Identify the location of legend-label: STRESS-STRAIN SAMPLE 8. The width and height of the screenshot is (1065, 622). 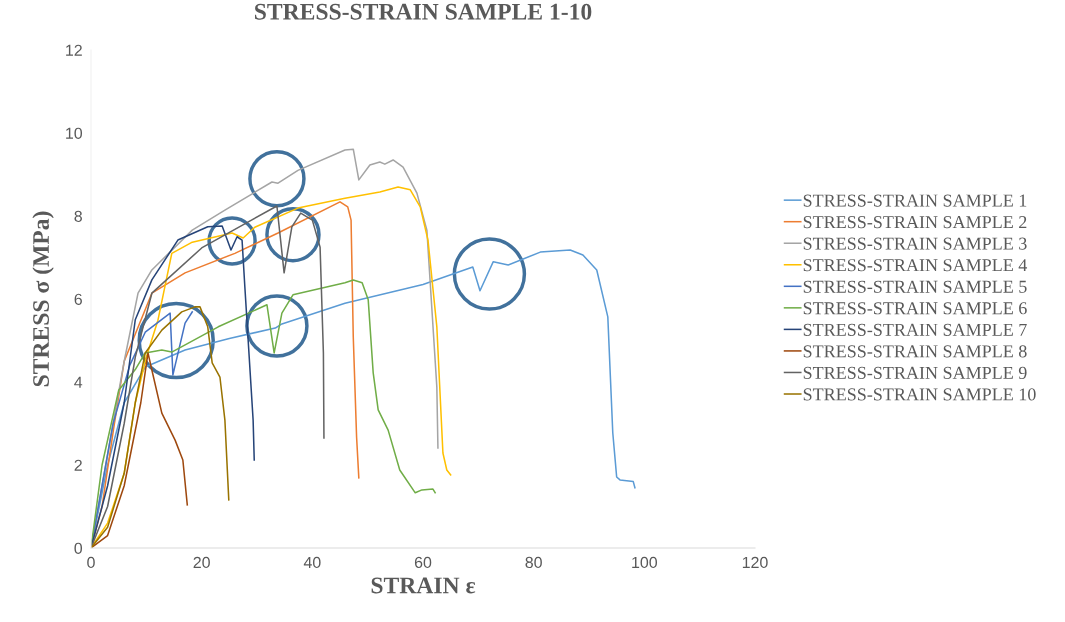
(915, 351).